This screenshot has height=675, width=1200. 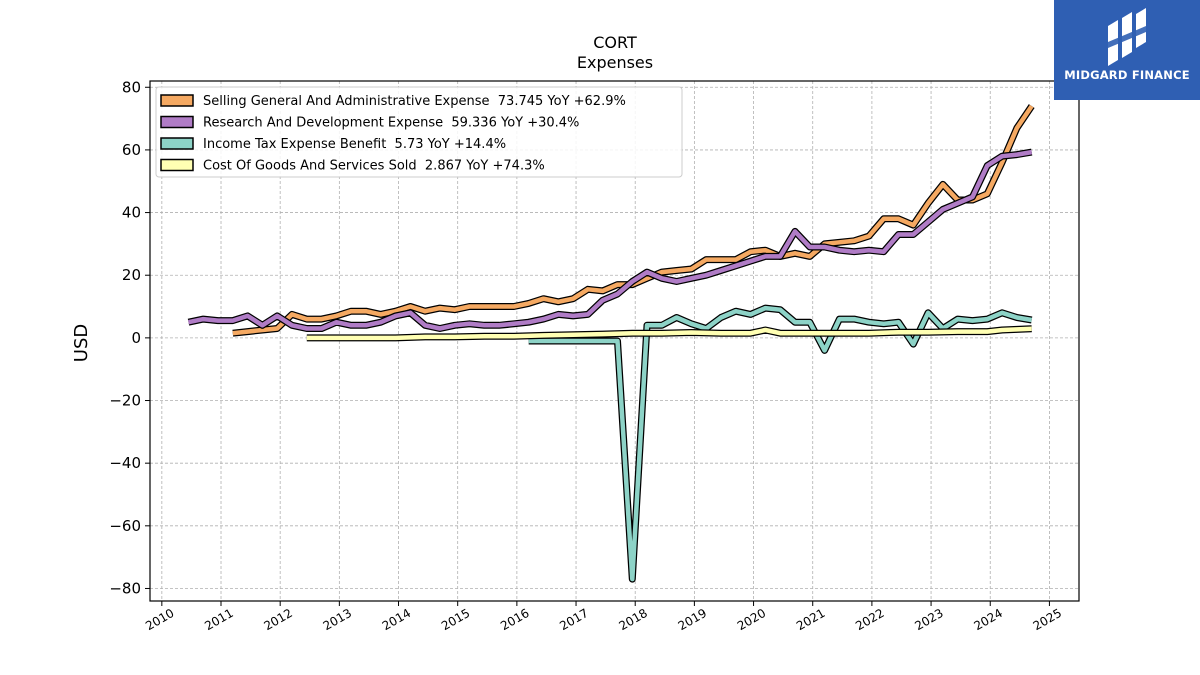 I want to click on x-tick-label: 2019, so click(x=692, y=619).